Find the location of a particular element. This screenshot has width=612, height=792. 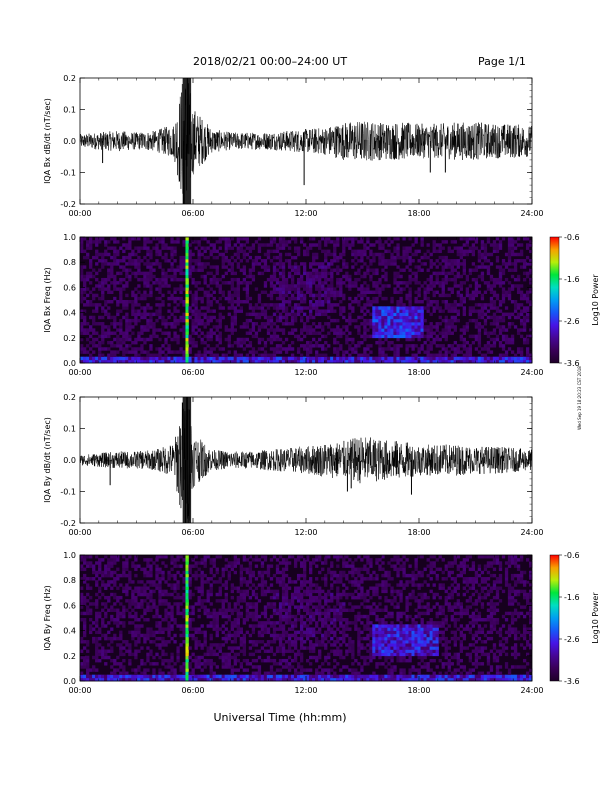

x-tick-label: 24:00 is located at coordinates (531, 372).